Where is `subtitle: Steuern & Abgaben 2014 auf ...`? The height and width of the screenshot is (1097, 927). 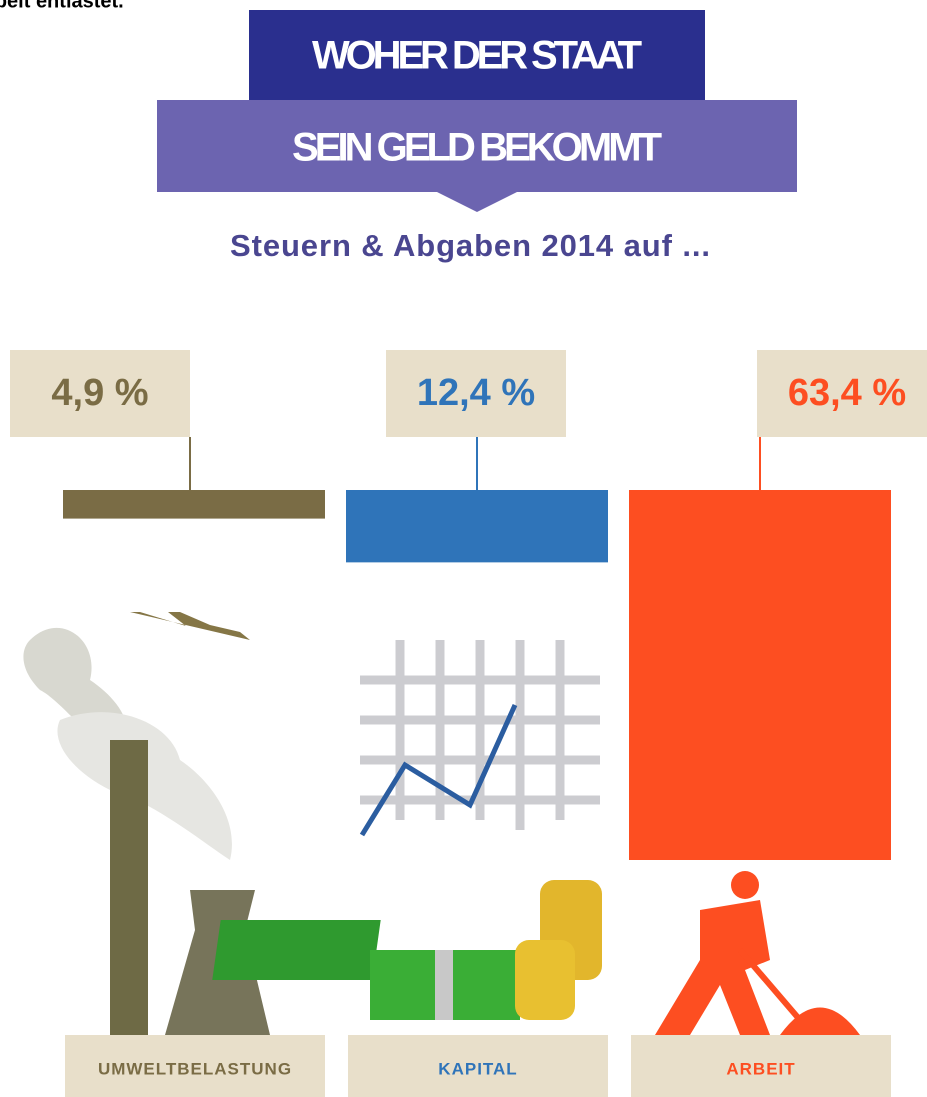 subtitle: Steuern & Abgaben 2014 auf ... is located at coordinates (470, 245).